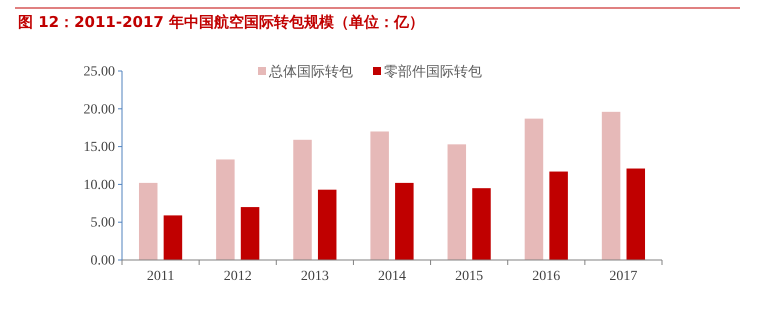 The image size is (759, 309). I want to click on y-tick-label: 25.00, so click(99, 72).